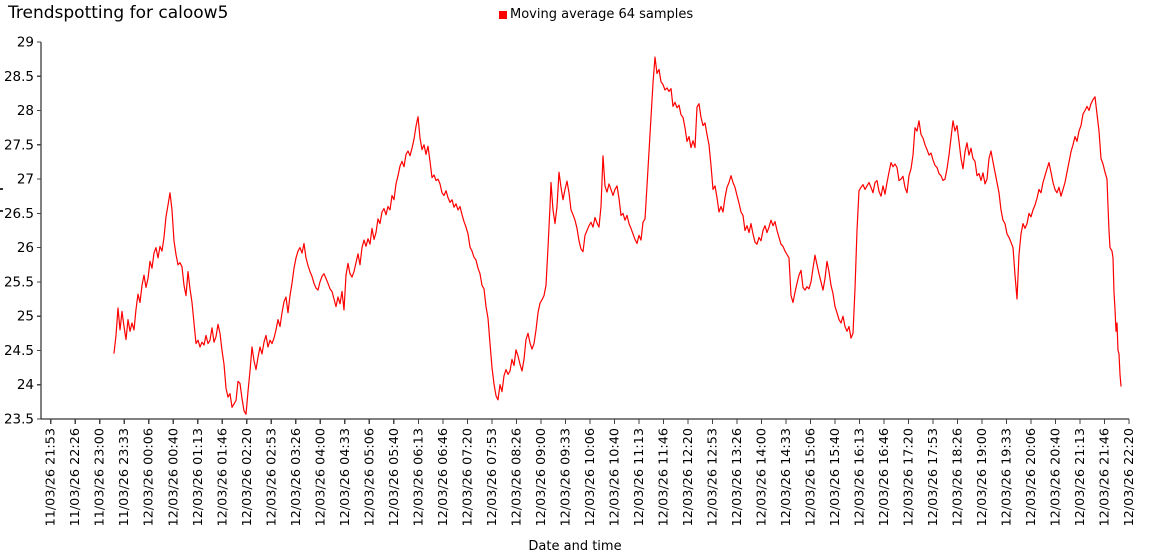 This screenshot has height=560, width=1150. What do you see at coordinates (271, 477) in the screenshot?
I see `x-tick-label: 12/03/26 02:53` at bounding box center [271, 477].